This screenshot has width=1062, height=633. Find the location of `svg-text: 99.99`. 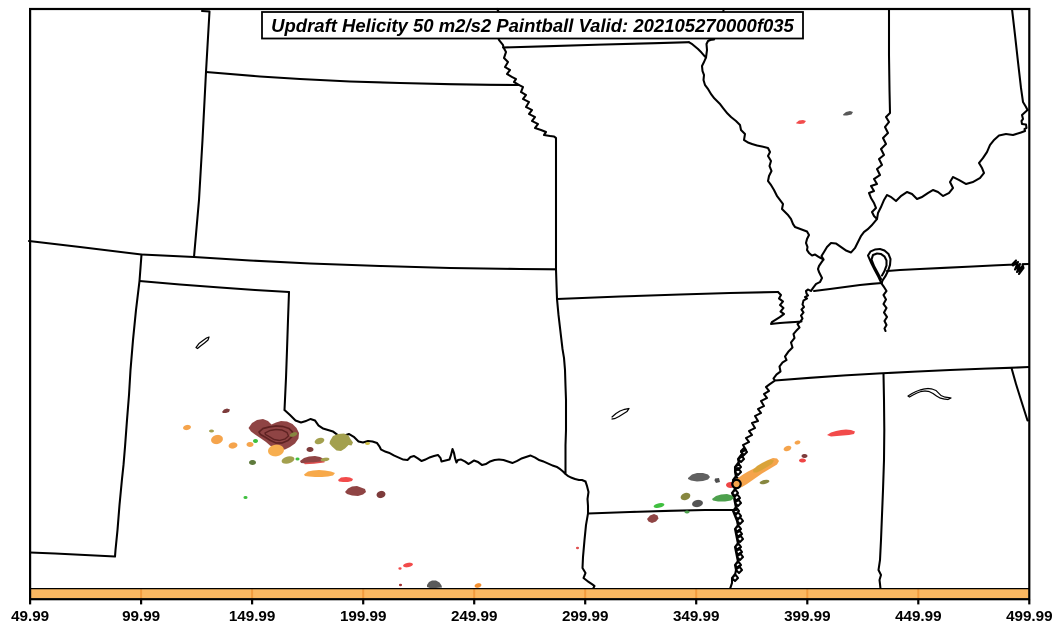

svg-text: 99.99 is located at coordinates (141, 616).